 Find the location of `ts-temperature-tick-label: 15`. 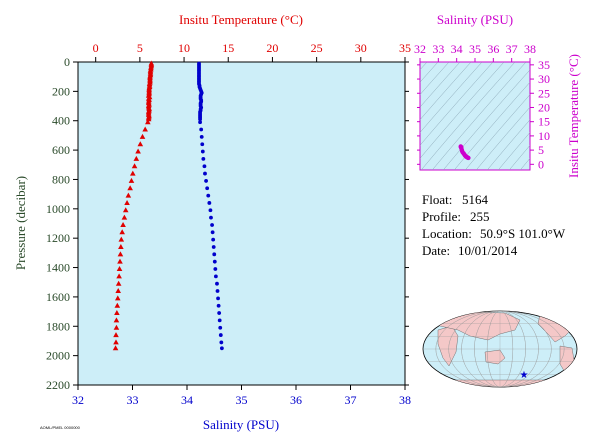

ts-temperature-tick-label: 15 is located at coordinates (544, 122).